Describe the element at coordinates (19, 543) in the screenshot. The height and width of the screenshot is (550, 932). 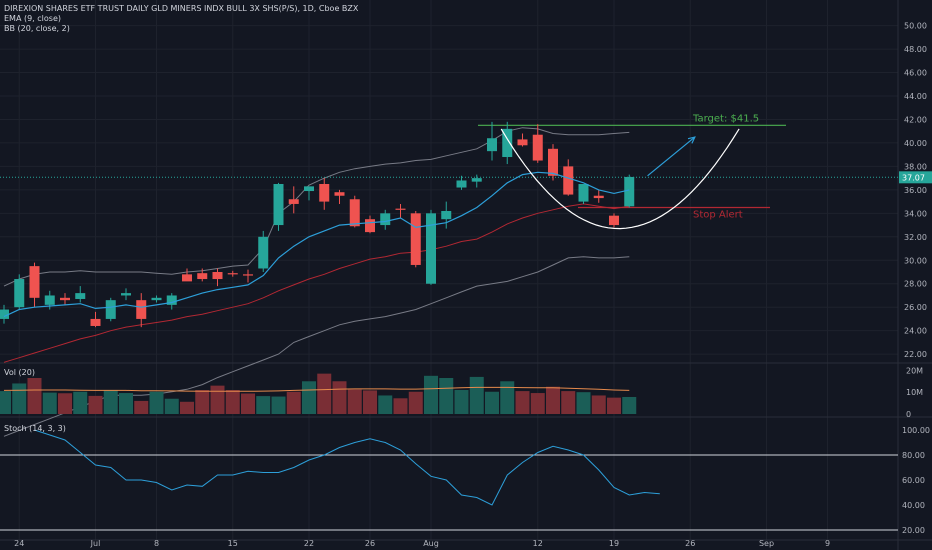
I see `time-axis-tick-label: 24` at that location.